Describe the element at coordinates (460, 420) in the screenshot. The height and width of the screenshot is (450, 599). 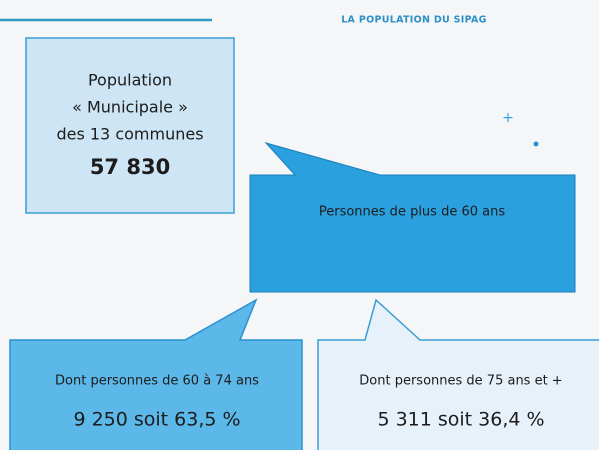
I see `group-value: 5 311 soit 36,4 %` at that location.